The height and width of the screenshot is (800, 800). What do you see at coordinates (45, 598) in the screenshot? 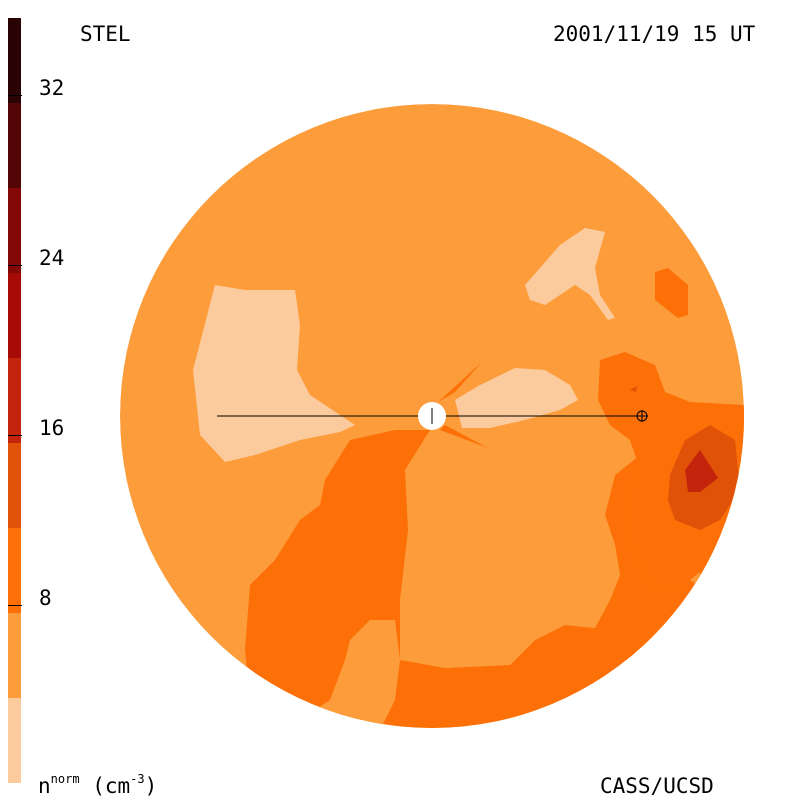
I see `colorbar-tick-label: 8` at bounding box center [45, 598].